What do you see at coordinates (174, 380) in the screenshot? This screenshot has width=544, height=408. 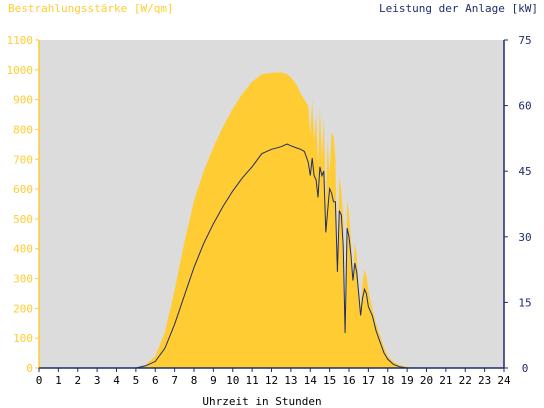 I see `x-tick-label: 7` at bounding box center [174, 380].